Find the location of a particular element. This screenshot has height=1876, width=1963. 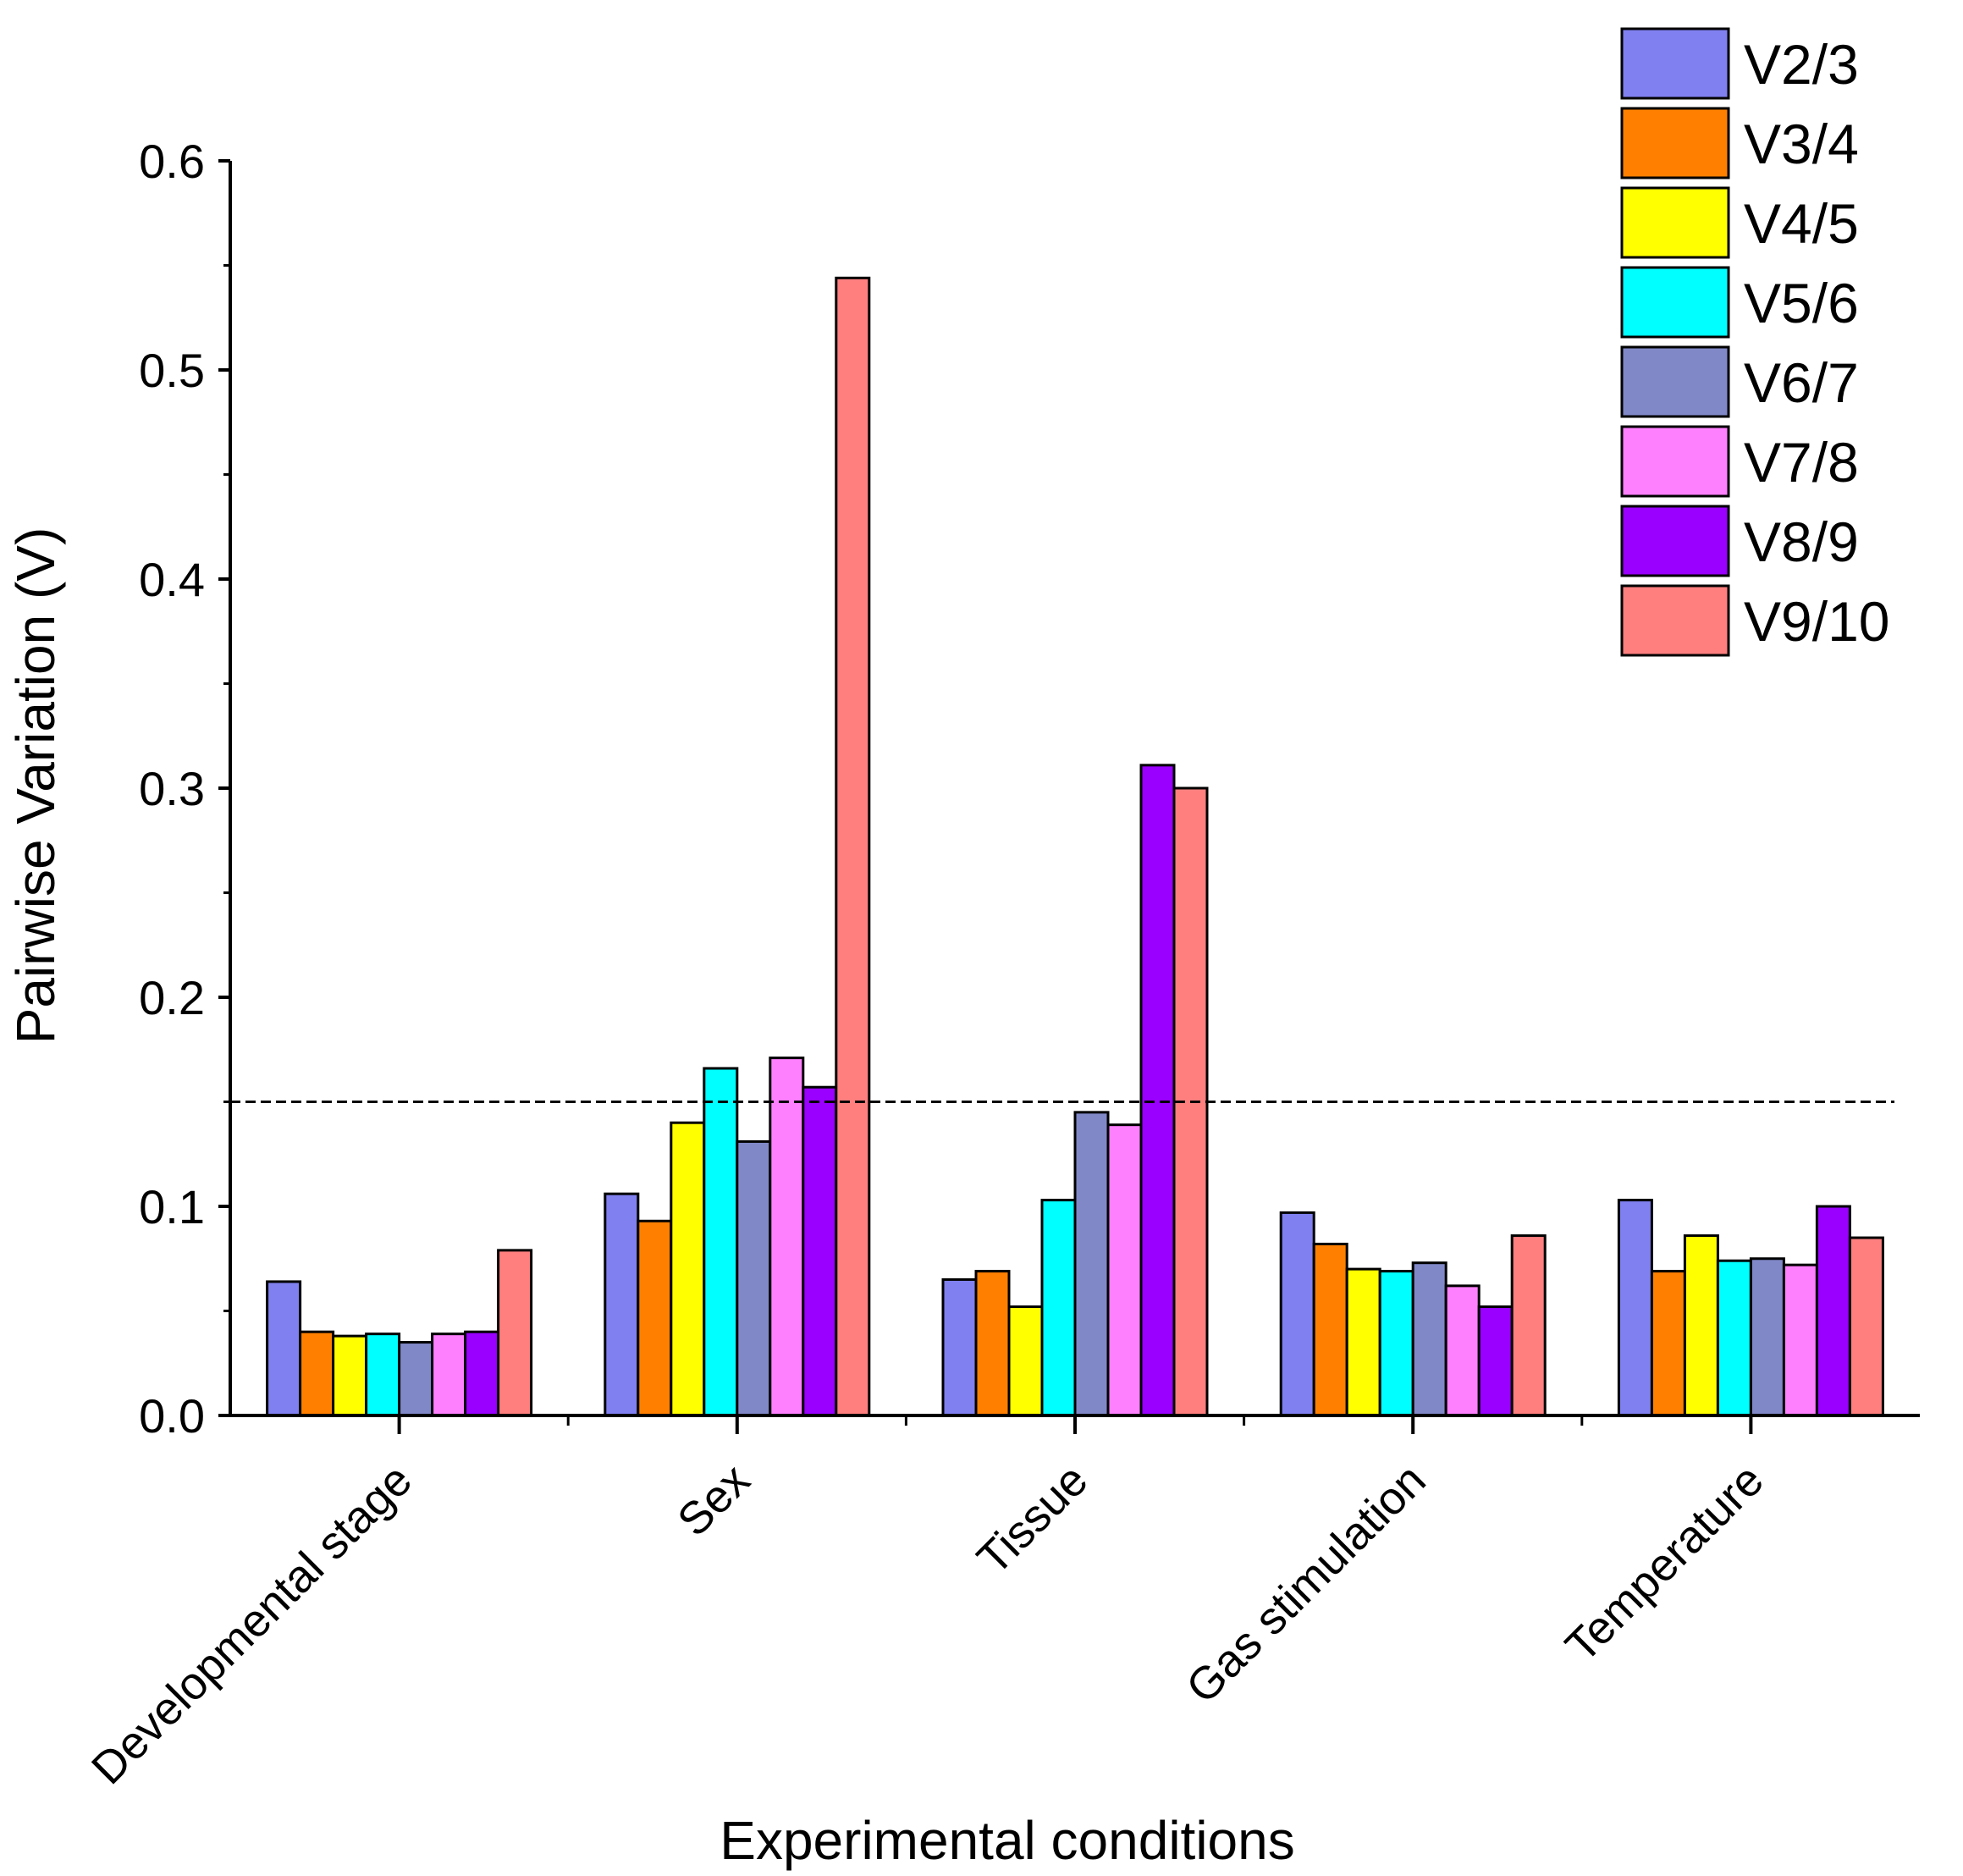

category-label: Temperature is located at coordinates (1664, 1563).